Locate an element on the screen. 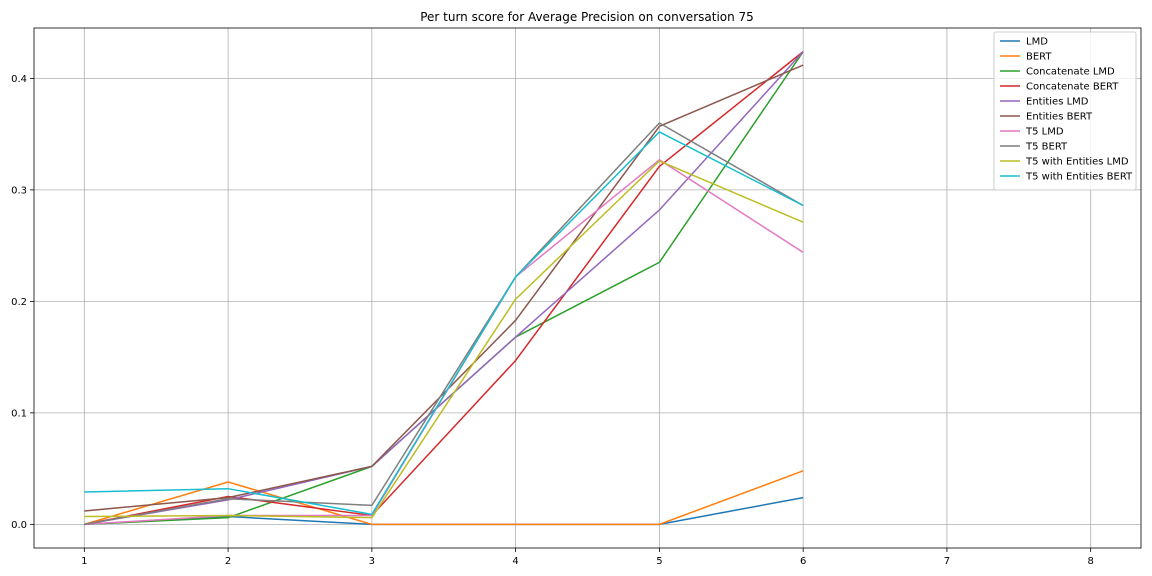  legend-label: T5 with Entities BERT is located at coordinates (1079, 177).